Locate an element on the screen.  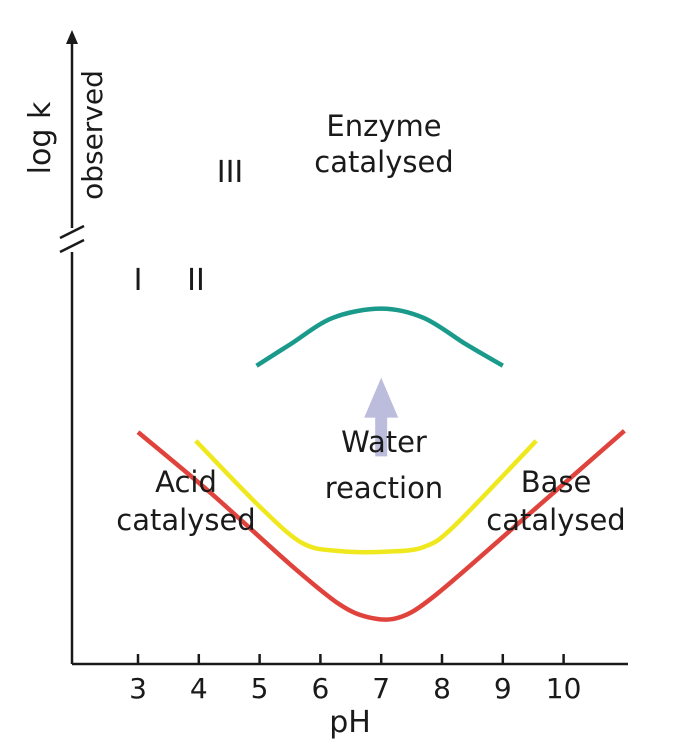
y-axis-sublabel: observed is located at coordinates (92, 135).